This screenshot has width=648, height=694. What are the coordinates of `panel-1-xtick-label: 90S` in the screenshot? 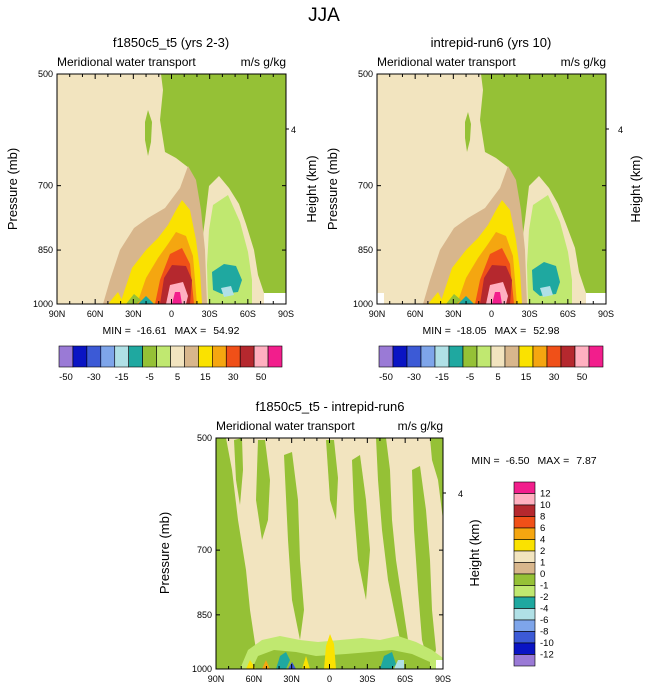 It's located at (286, 314).